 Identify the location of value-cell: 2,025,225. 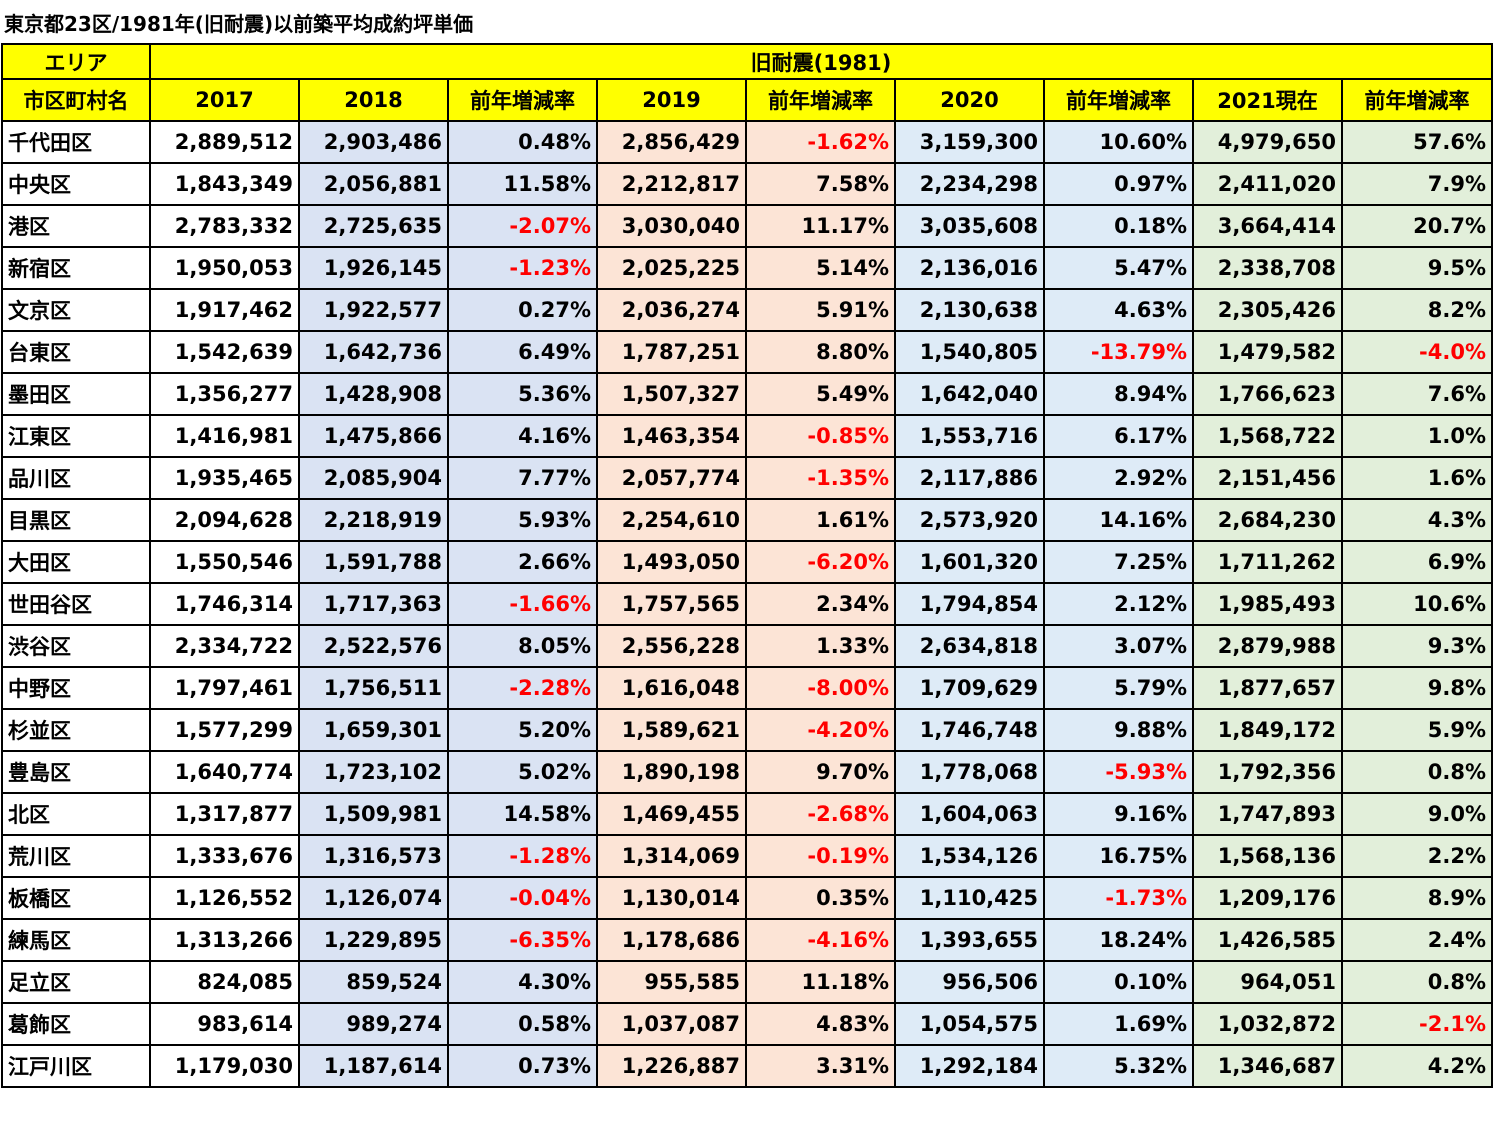
(671, 268).